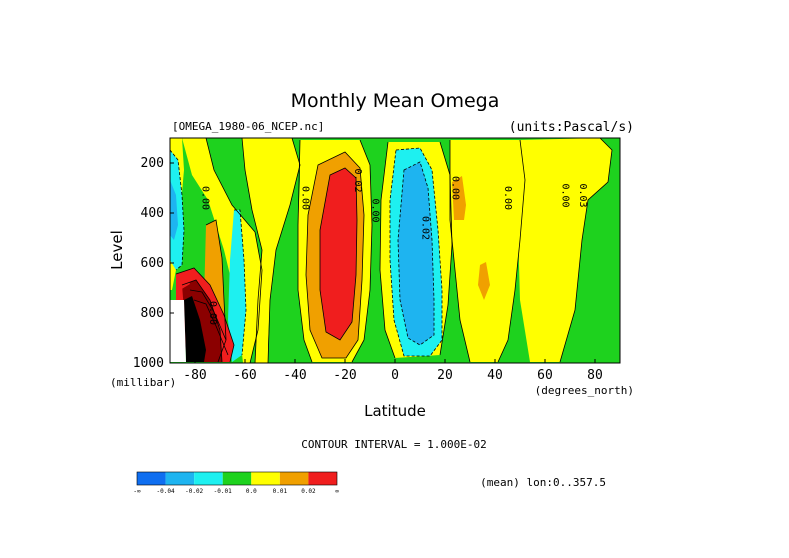 This screenshot has height=558, width=789. Describe the element at coordinates (495, 375) in the screenshot. I see `x-tick-label: 40` at that location.